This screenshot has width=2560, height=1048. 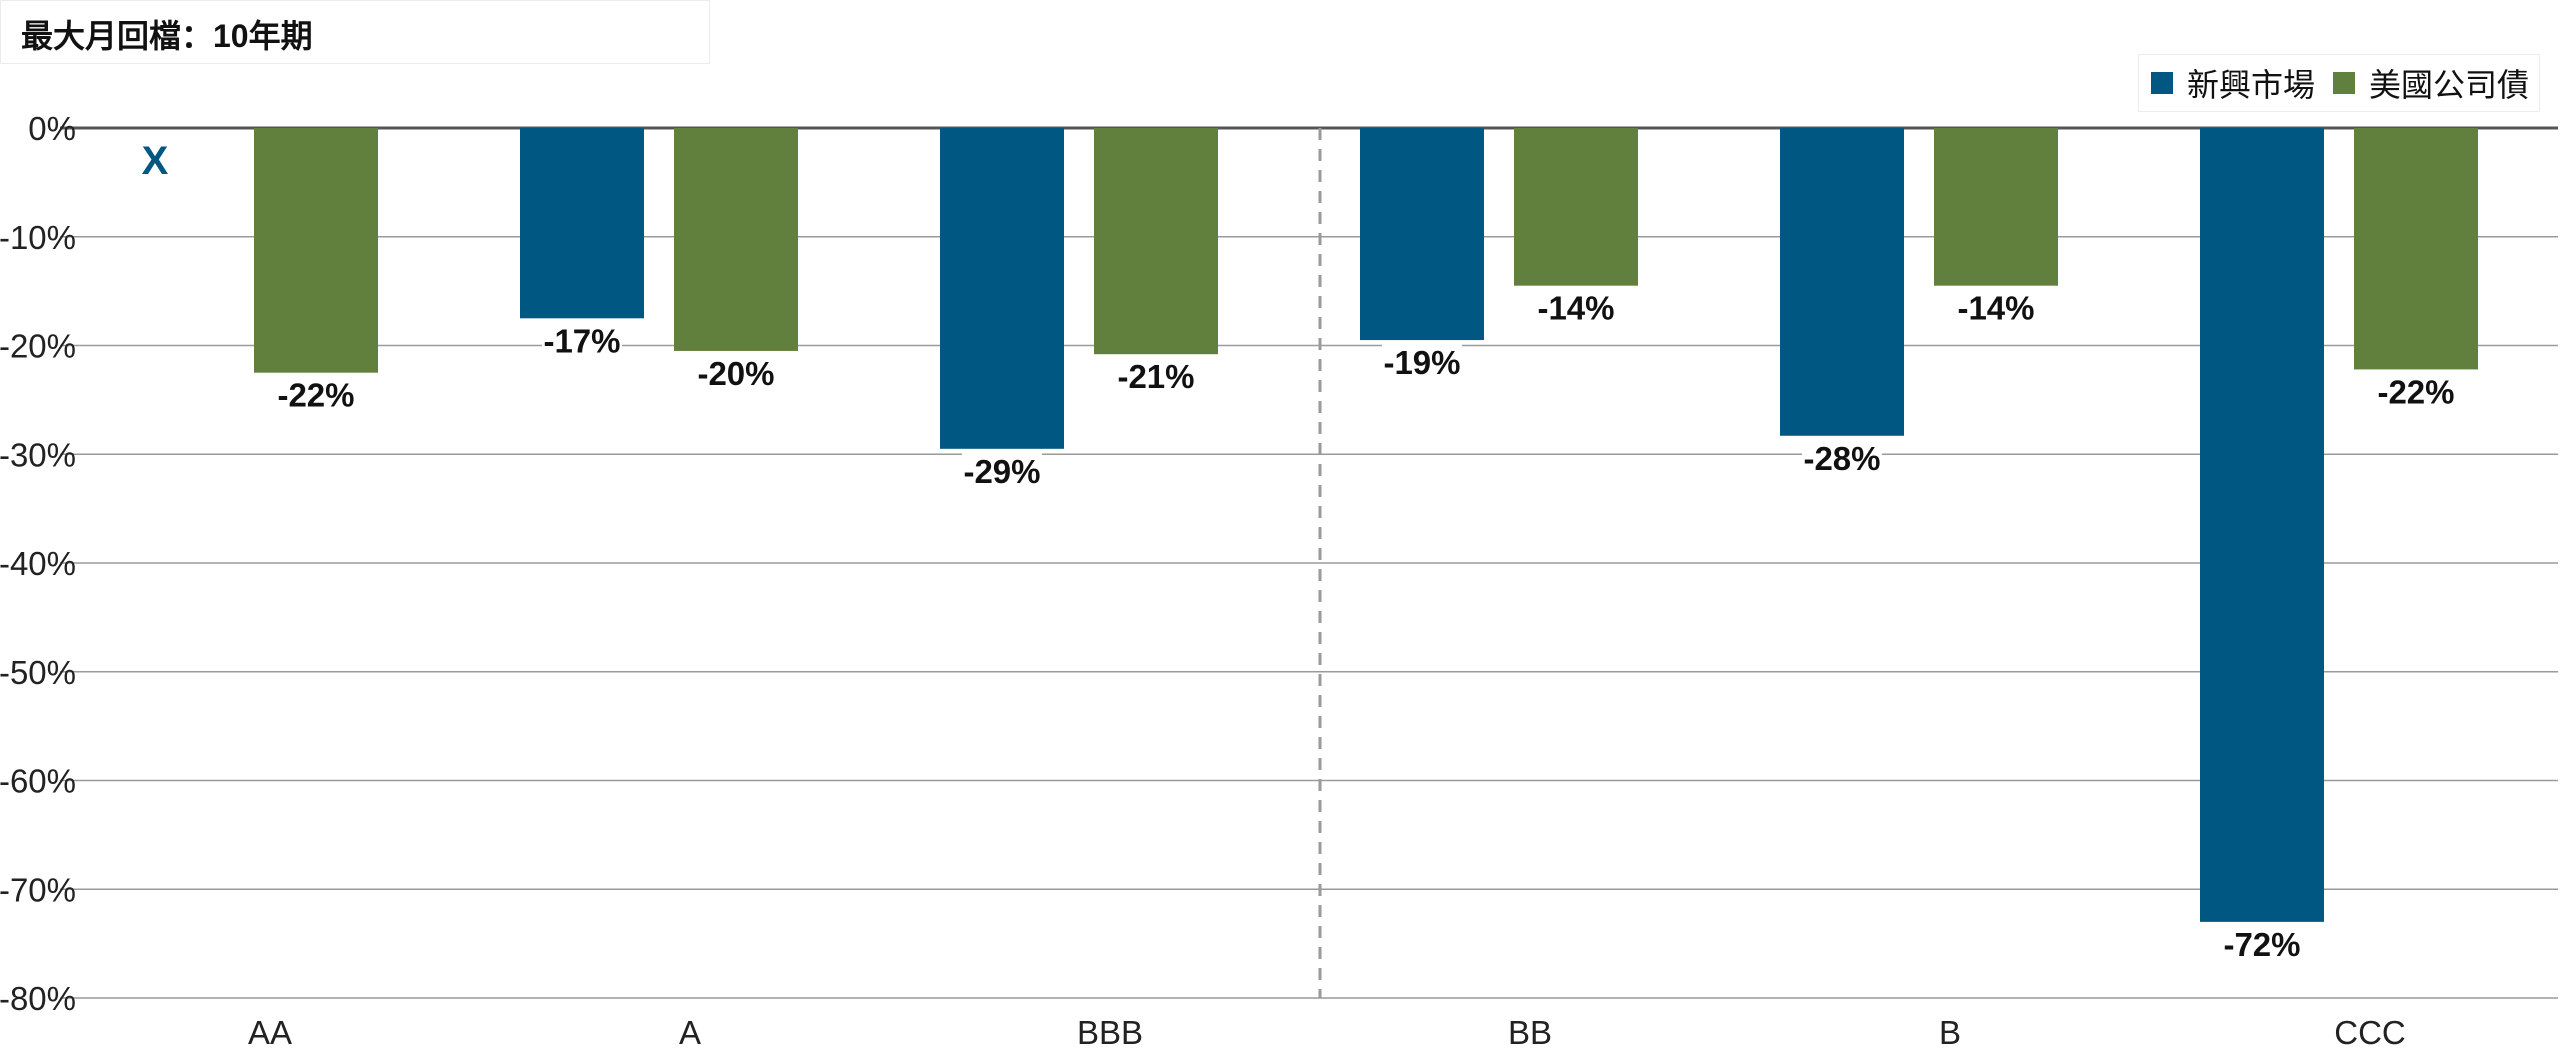 I want to click on y-tick-label: -50%, so click(x=38, y=672).